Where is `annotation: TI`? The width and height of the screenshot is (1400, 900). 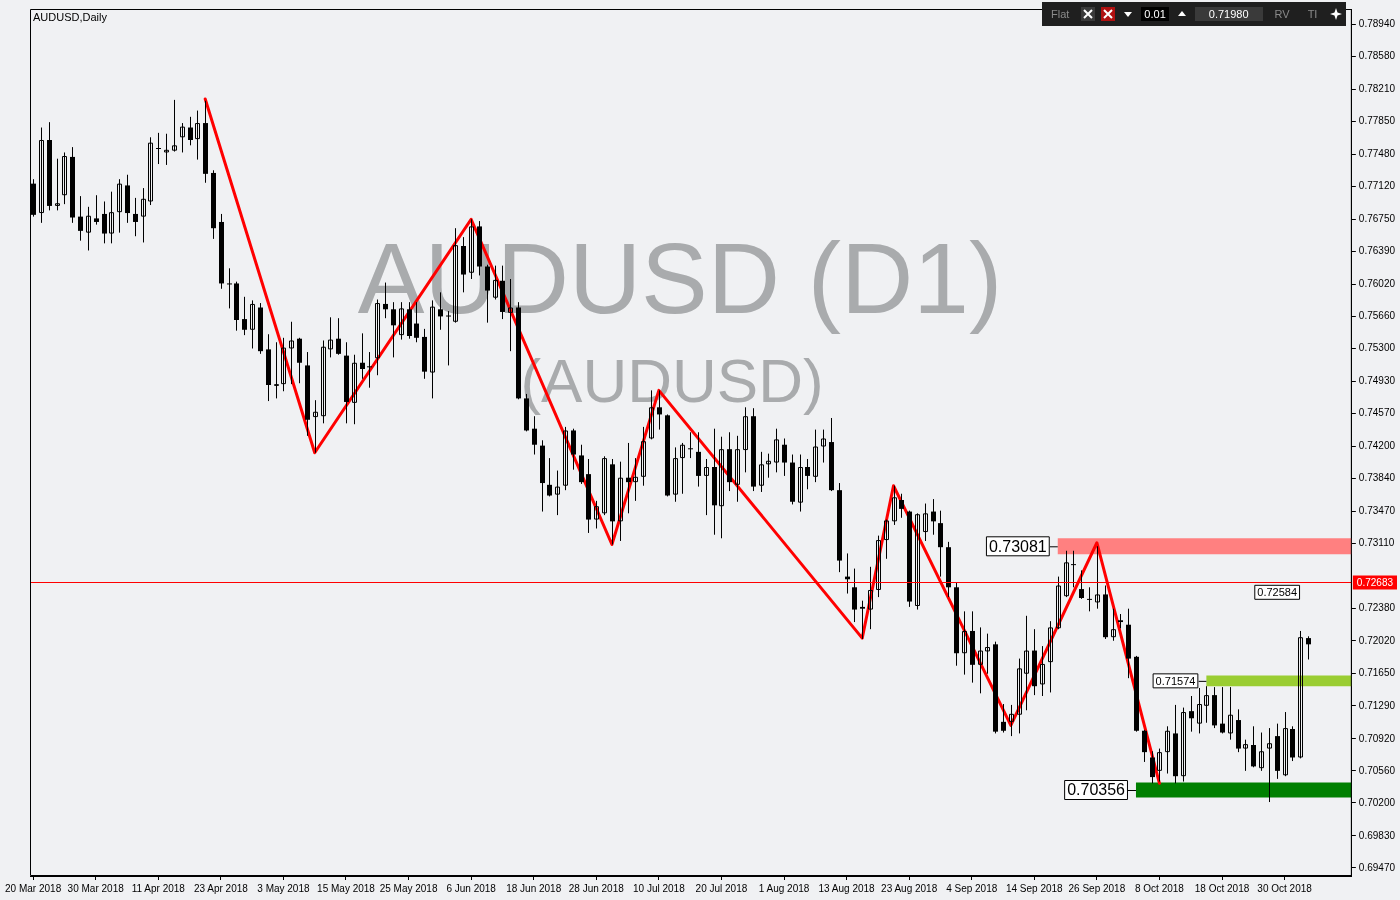 annotation: TI is located at coordinates (1312, 14).